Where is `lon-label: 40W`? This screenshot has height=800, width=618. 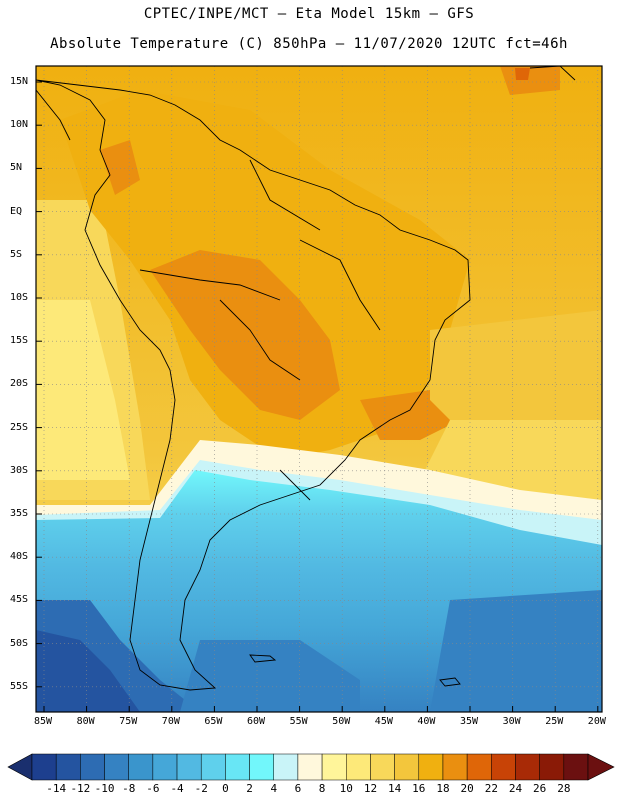 lon-label: 40W is located at coordinates (426, 721).